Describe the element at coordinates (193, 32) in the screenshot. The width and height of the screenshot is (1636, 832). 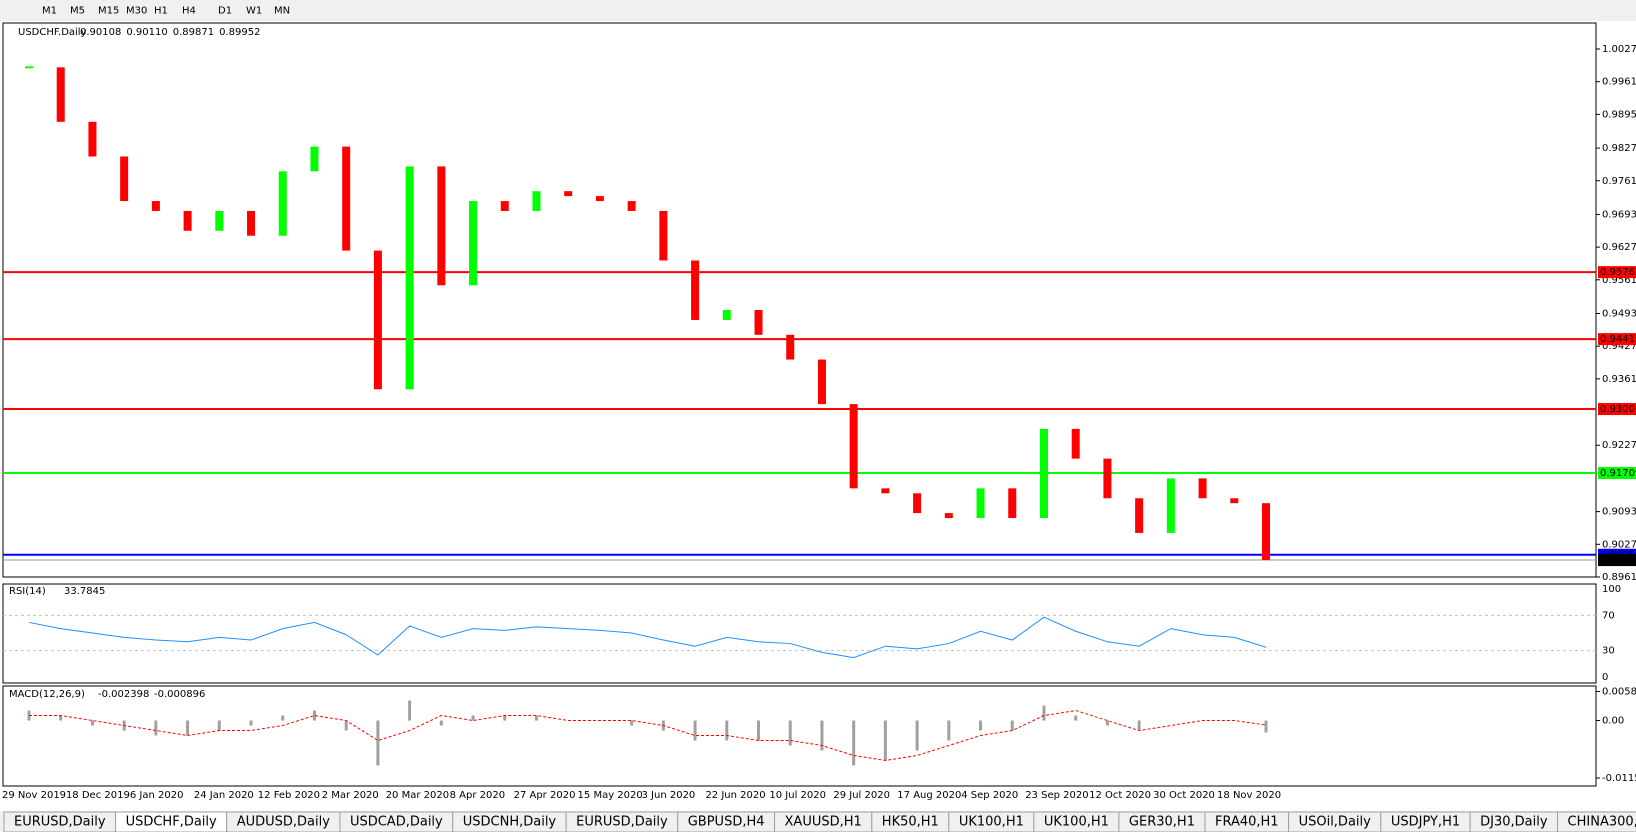
I see `quote-value: 0.89871` at that location.